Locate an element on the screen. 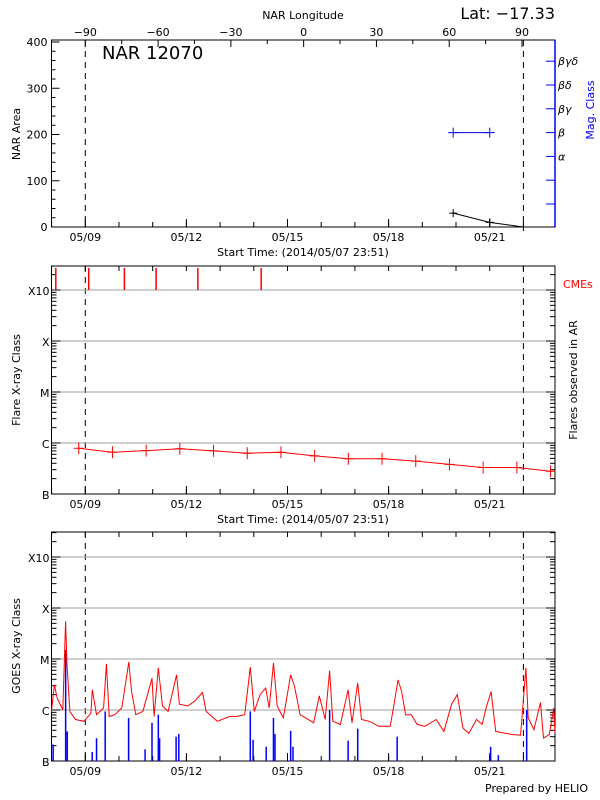 The image size is (600, 800). top-axis-tick-label: 0 is located at coordinates (303, 32).